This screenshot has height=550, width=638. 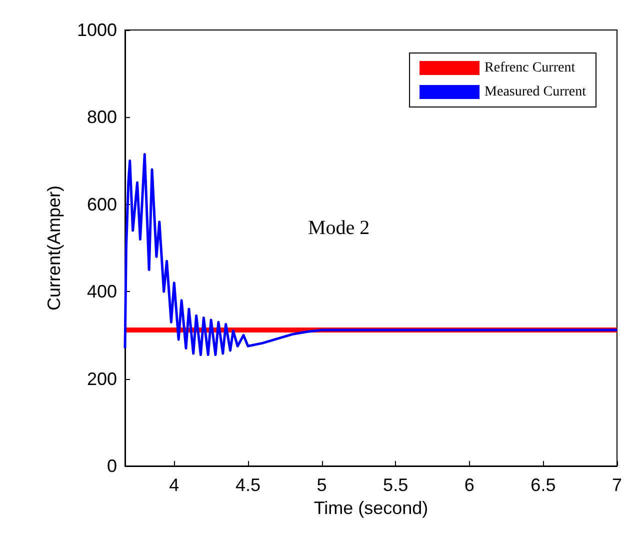 What do you see at coordinates (96, 30) in the screenshot?
I see `y-tick-label: 1000` at bounding box center [96, 30].